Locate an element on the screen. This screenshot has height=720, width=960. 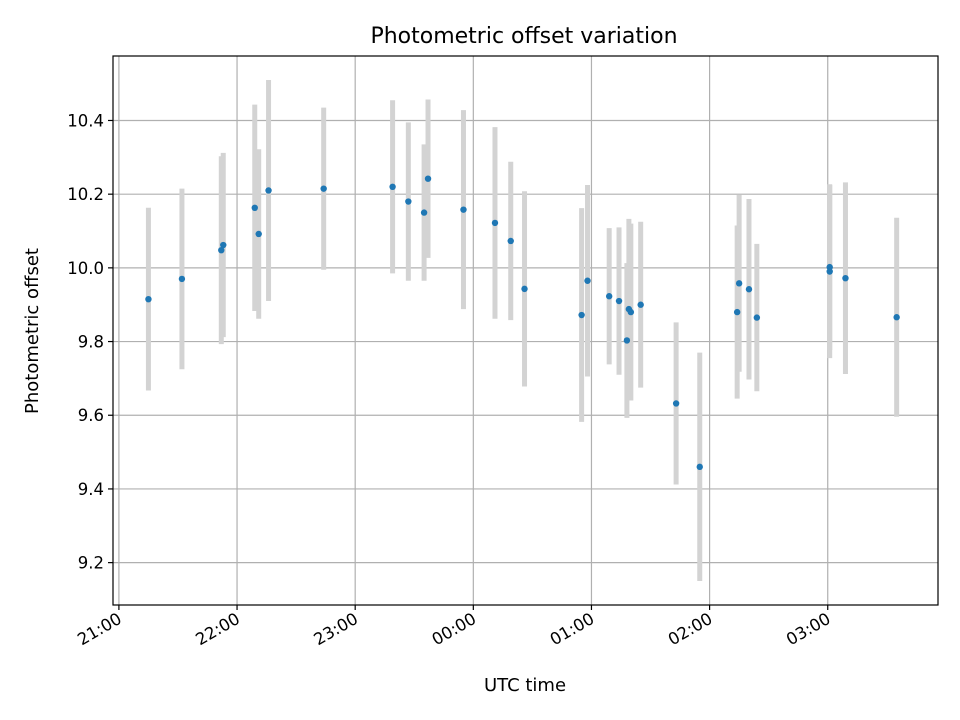
y-axis: 9.2 9.4 9.6 9.8 10.0 10.2 10.4 is located at coordinates (90, 342).